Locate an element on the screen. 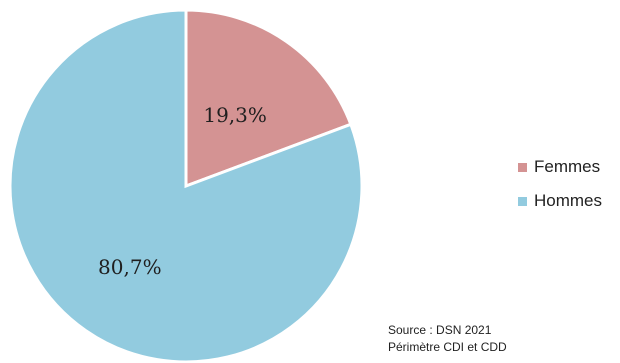 The width and height of the screenshot is (620, 363). legend-swatch-hommes is located at coordinates (522, 201).